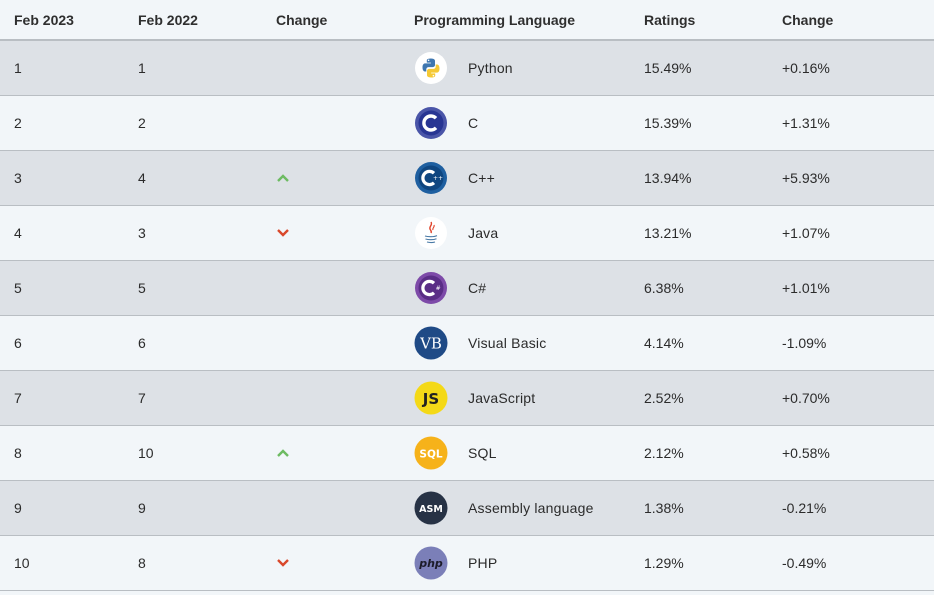 The image size is (934, 595). I want to click on rating-value: 15.49%, so click(668, 68).